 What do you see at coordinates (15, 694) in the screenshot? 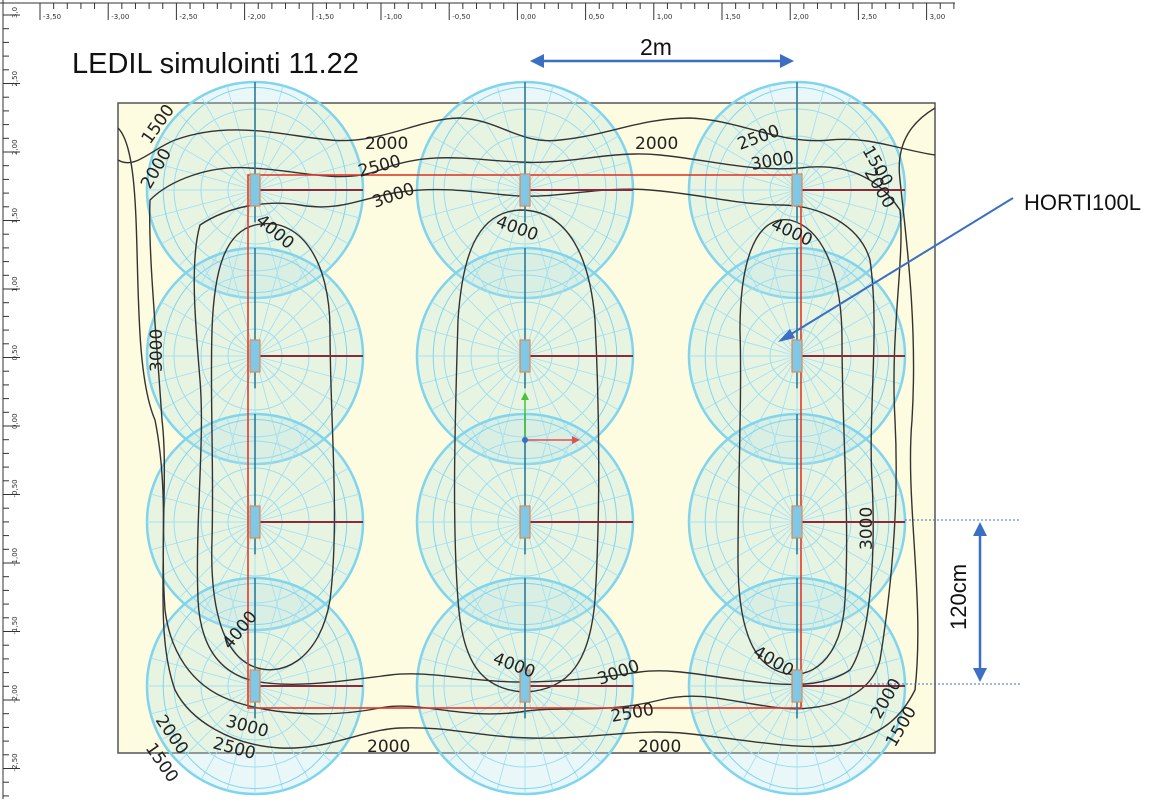
I see `left-ruler-label: -2,00` at bounding box center [15, 694].